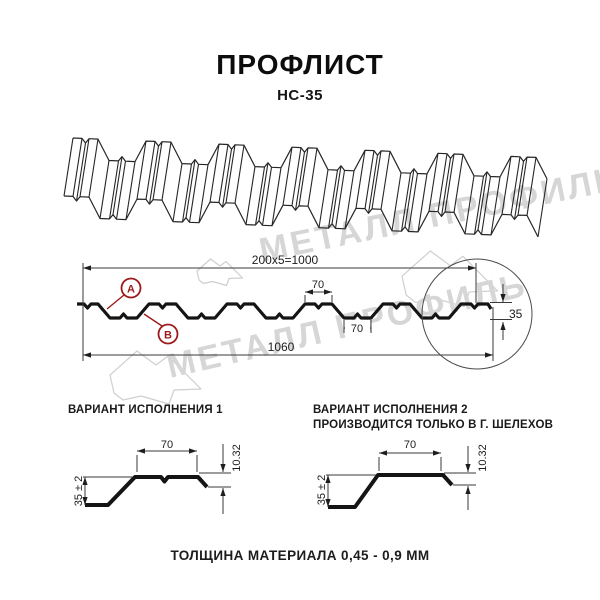  Describe the element at coordinates (79, 491) in the screenshot. I see `v1-dim-label-height: 35 ± 2` at that location.